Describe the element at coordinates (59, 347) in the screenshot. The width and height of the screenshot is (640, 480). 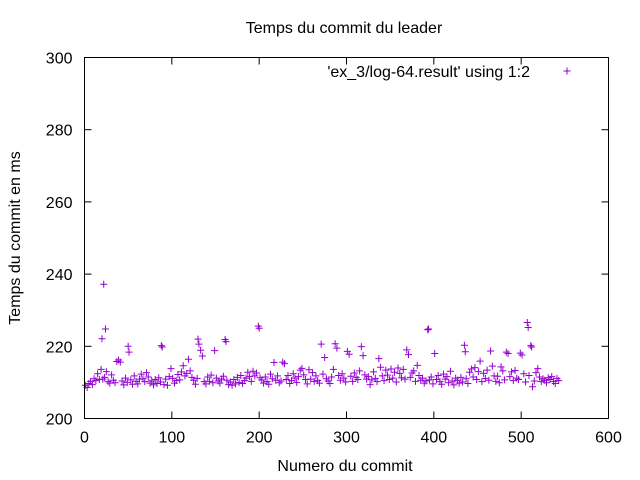
I see `y-tick-label: 220` at that location.